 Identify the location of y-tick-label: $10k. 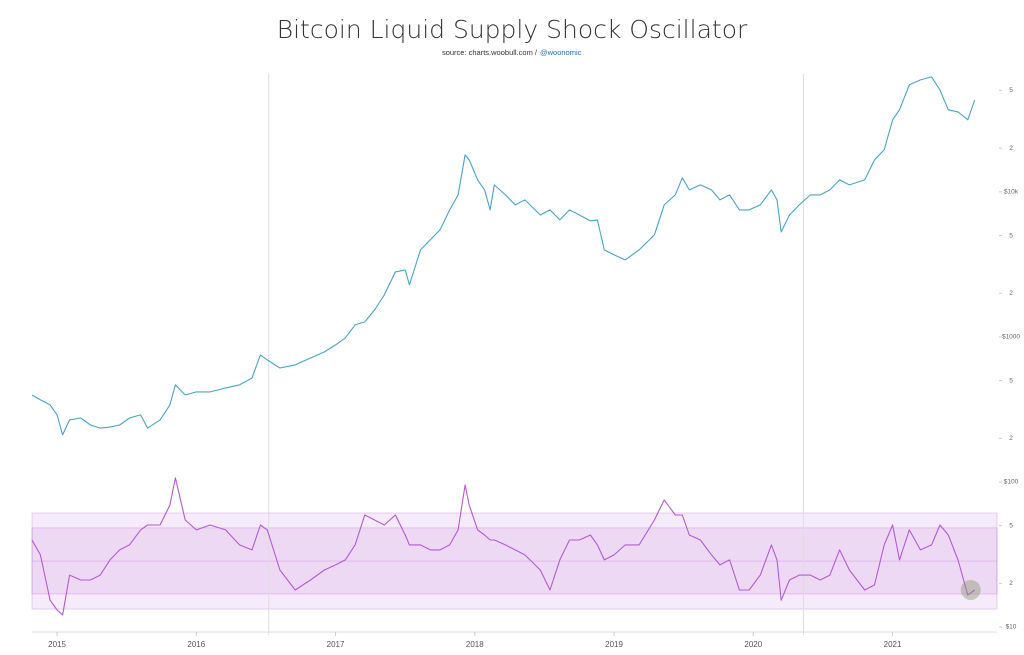
(1011, 192).